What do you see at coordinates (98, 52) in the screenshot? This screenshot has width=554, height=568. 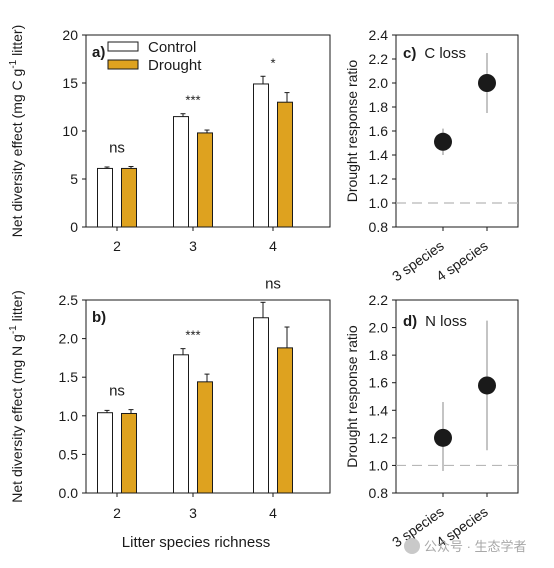 I see `panel-label-a: a)` at bounding box center [98, 52].